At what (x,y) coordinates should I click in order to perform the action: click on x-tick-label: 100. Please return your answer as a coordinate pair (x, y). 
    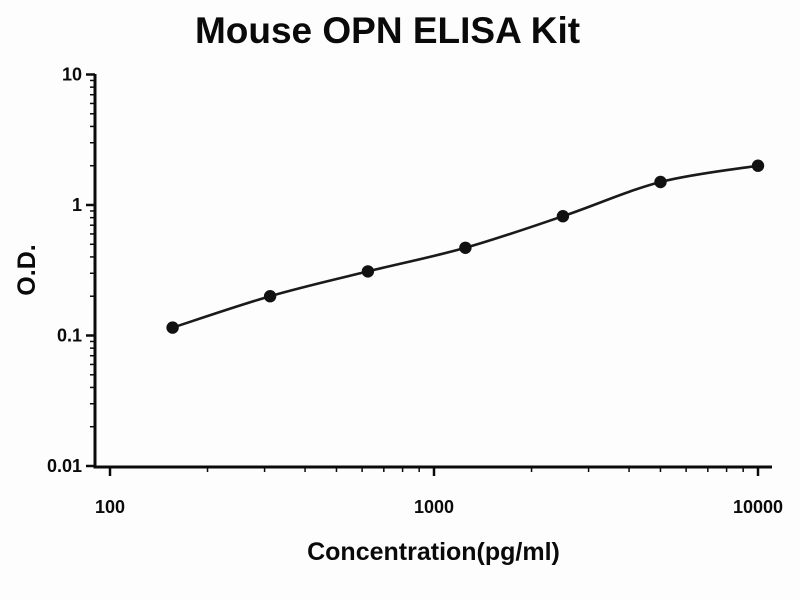
    Looking at the image, I should click on (110, 507).